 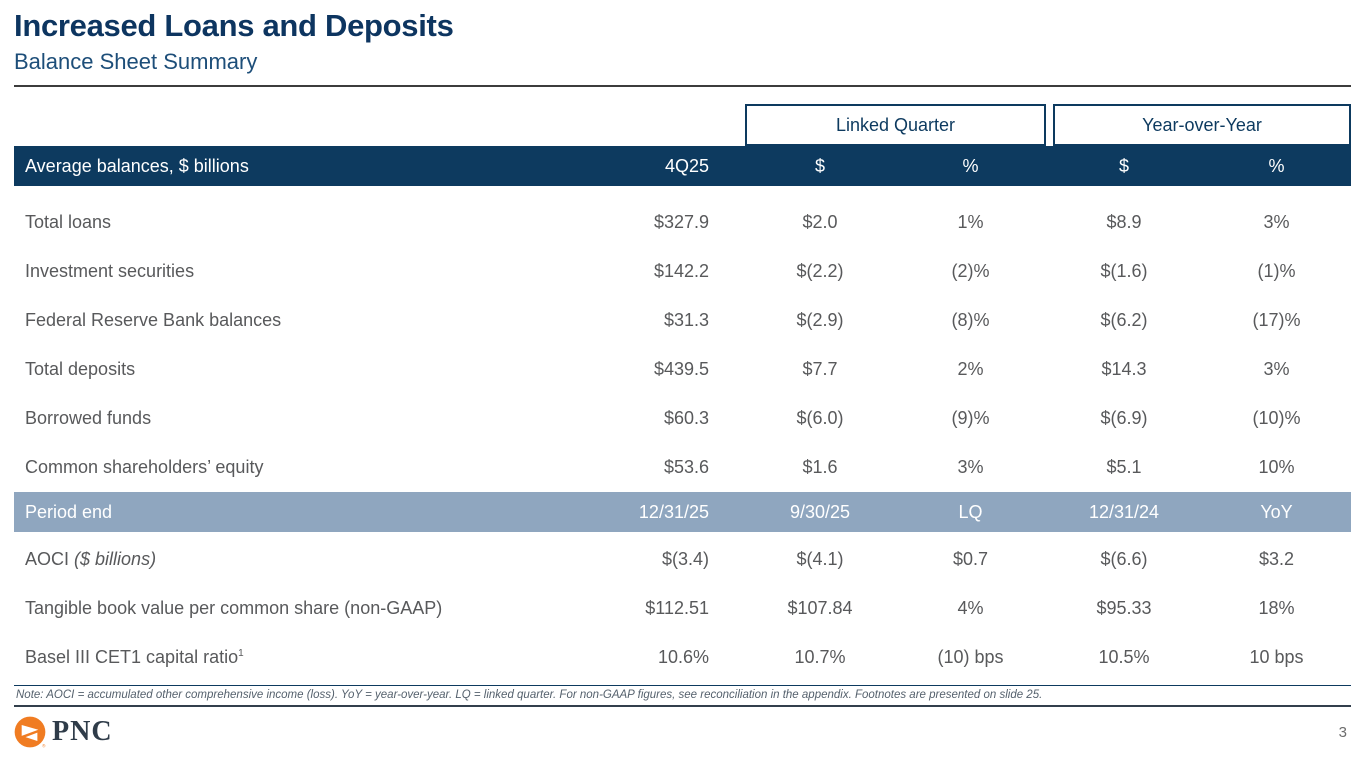 I want to click on slide-footer: ® PNC 3, so click(x=682, y=732).